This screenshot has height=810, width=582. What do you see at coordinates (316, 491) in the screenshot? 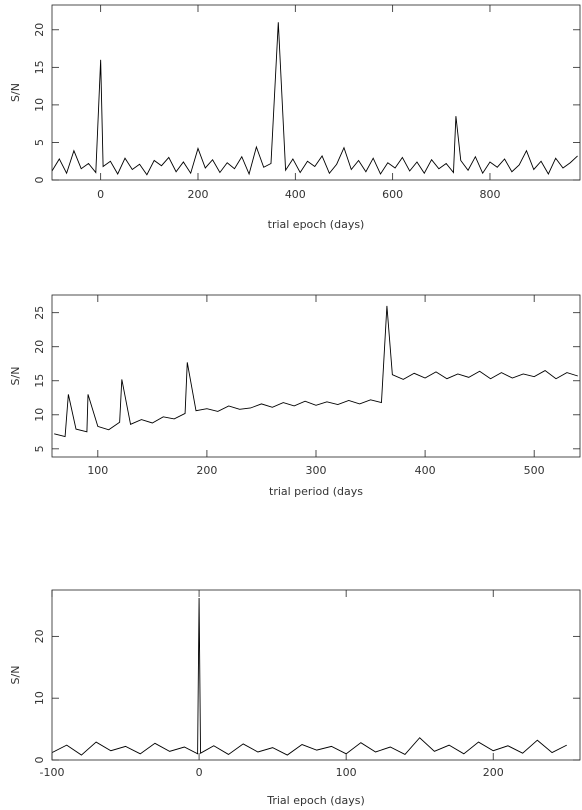
I see `x-axis-label: trial period (days` at bounding box center [316, 491].